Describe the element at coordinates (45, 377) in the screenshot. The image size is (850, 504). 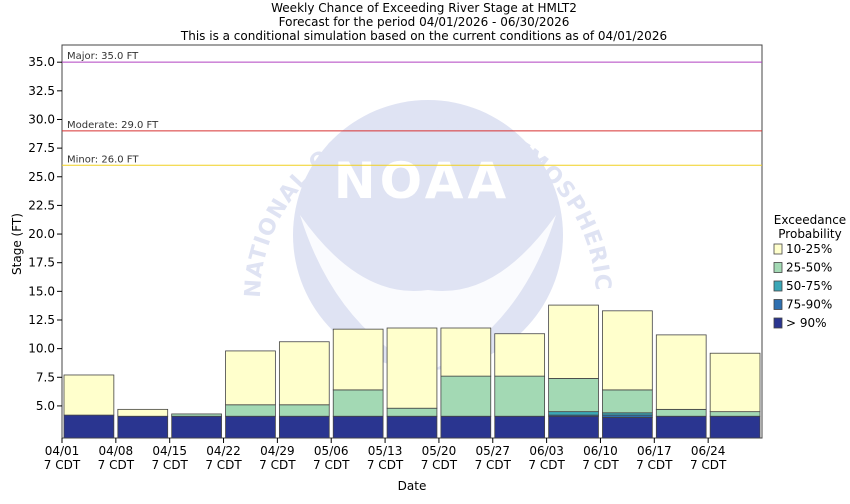
I see `y-tick-label-1: 7.5` at that location.